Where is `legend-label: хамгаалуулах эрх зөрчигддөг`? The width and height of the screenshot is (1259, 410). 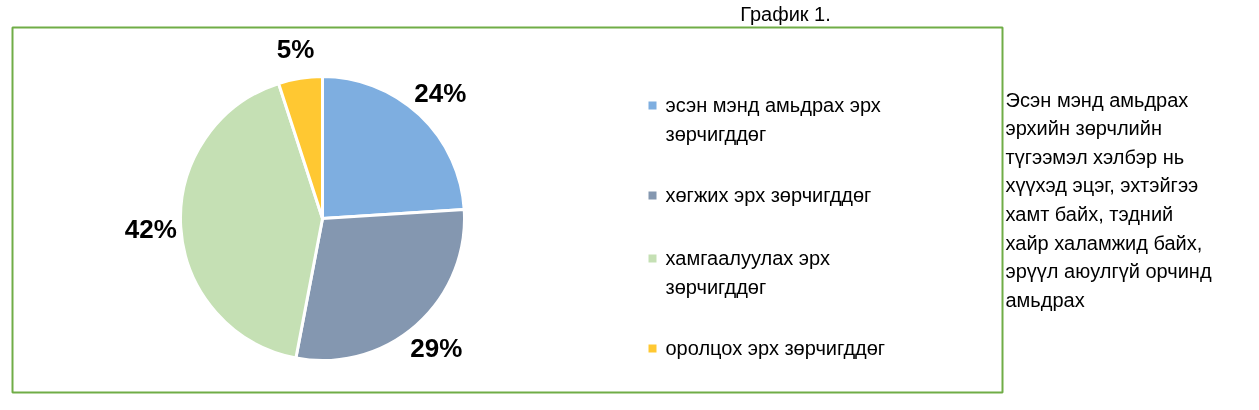
legend-label: хамгаалуулах эрх зөрчигддөг is located at coordinates (747, 272).